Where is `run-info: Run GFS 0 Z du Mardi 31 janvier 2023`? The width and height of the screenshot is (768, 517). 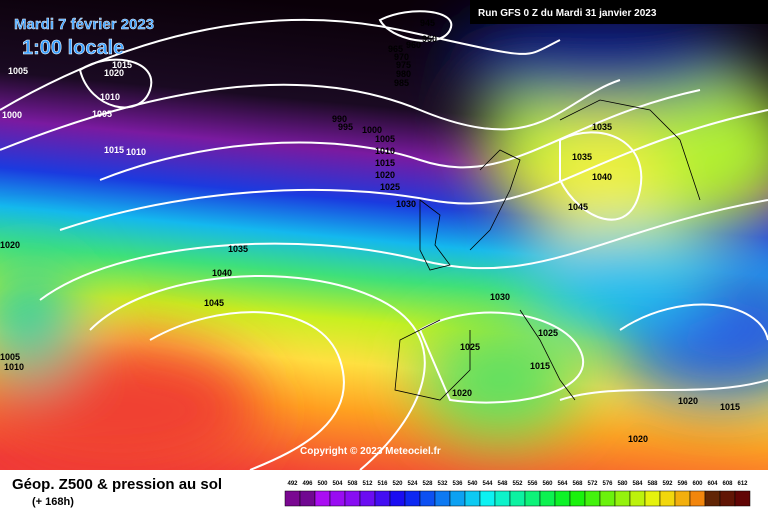
run-info: Run GFS 0 Z du Mardi 31 janvier 2023 is located at coordinates (567, 13).